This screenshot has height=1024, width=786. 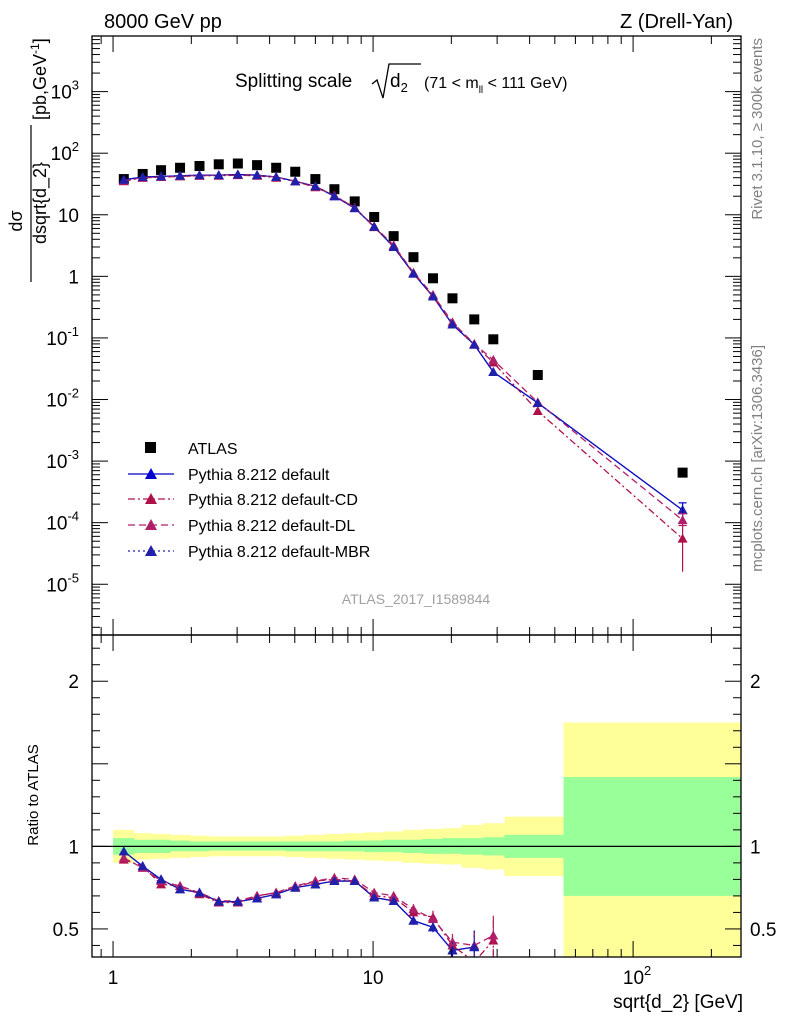 I want to click on main-title-range: (71 < mll < 111 GeV), so click(x=495, y=85).